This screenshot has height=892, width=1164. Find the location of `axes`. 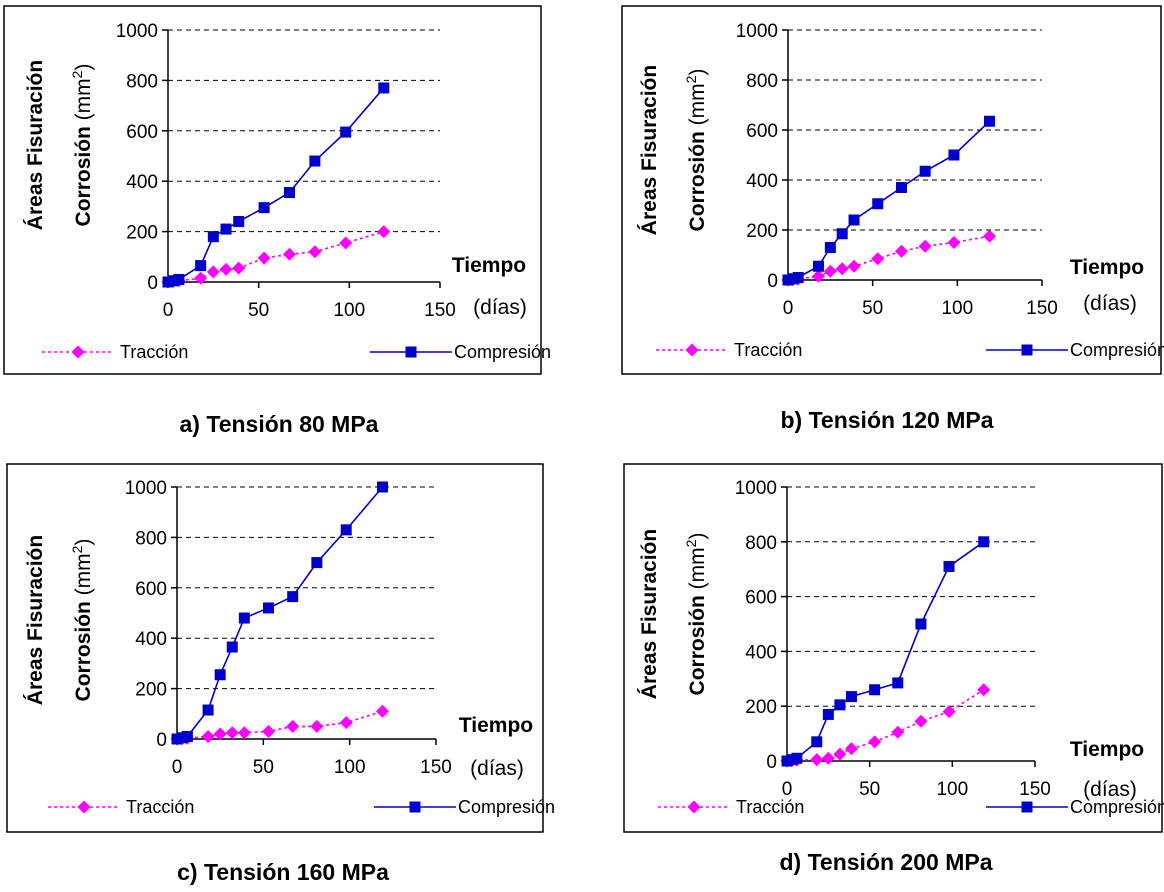

axes is located at coordinates (301, 158).